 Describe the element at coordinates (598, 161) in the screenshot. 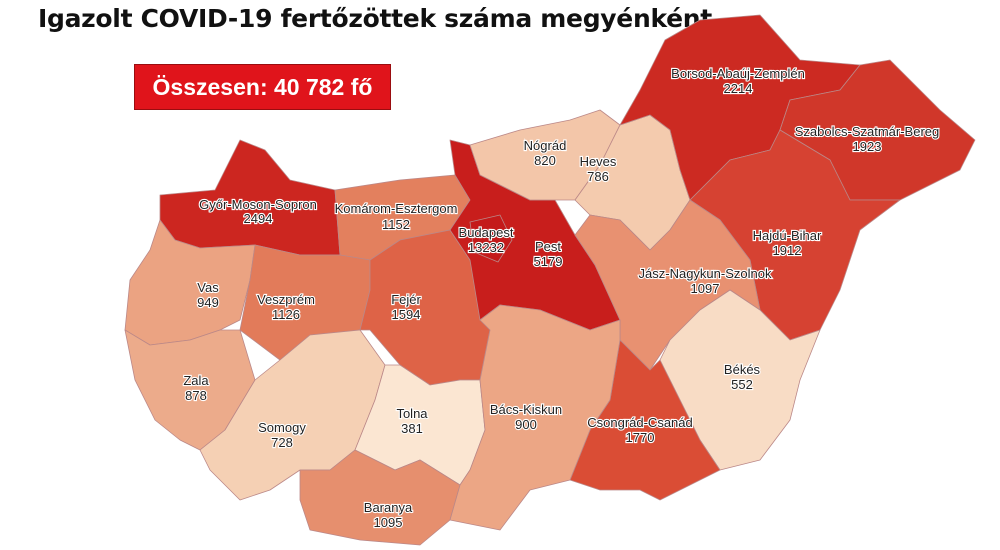

I see `label-heves-name: Heves` at that location.